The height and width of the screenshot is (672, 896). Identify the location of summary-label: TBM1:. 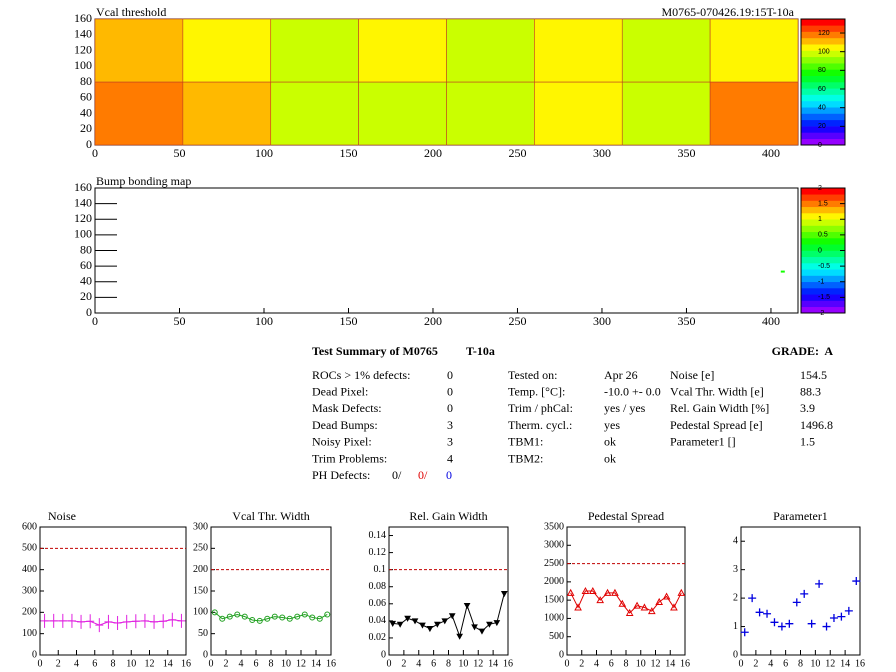
(525, 442).